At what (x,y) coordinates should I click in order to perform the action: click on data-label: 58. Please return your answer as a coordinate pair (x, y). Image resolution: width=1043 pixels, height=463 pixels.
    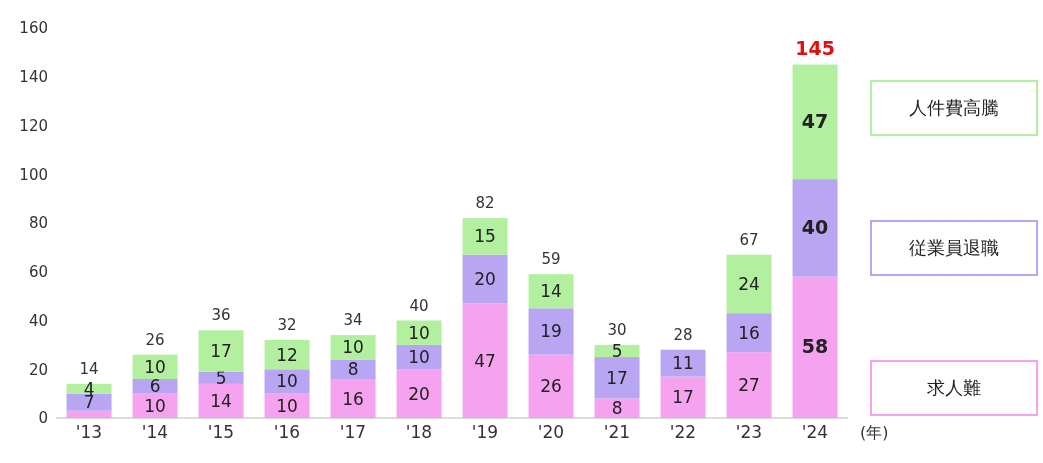
    Looking at the image, I should click on (815, 346).